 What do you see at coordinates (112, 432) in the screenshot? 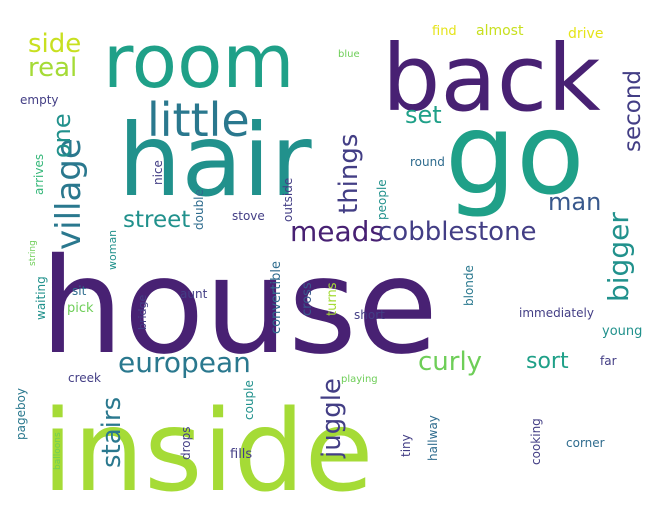
I see `word-stairs: stairs` at bounding box center [112, 432].